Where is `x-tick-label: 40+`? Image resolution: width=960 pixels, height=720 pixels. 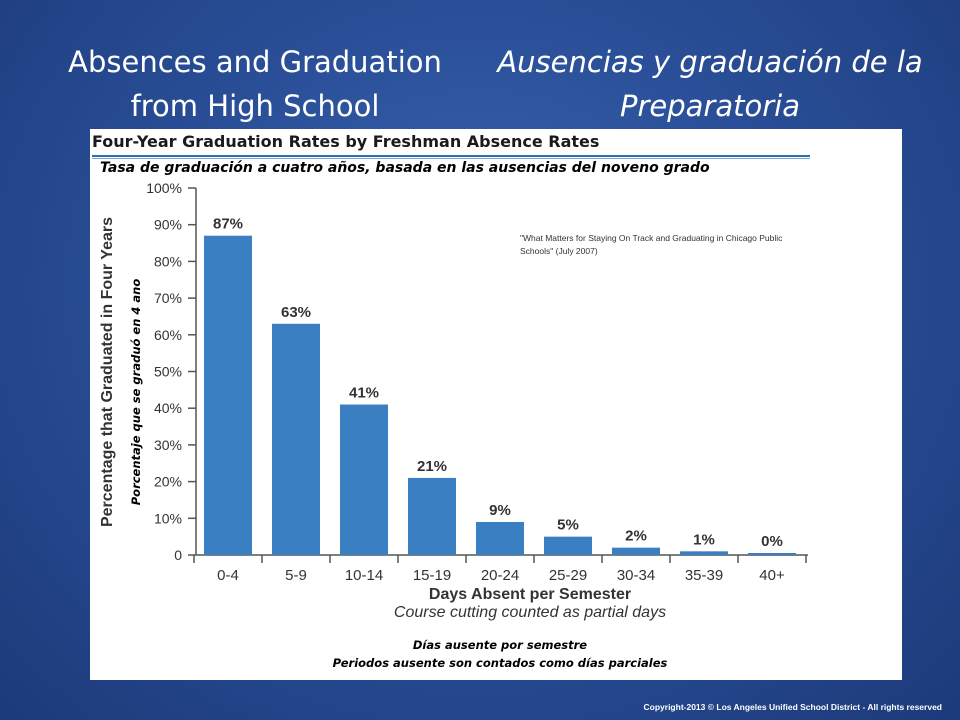 x-tick-label: 40+ is located at coordinates (772, 575).